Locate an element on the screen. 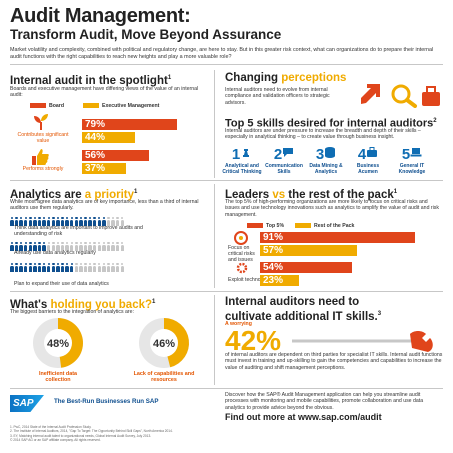 The height and width of the screenshot is (453, 453). chess-icon is located at coordinates (246, 153).